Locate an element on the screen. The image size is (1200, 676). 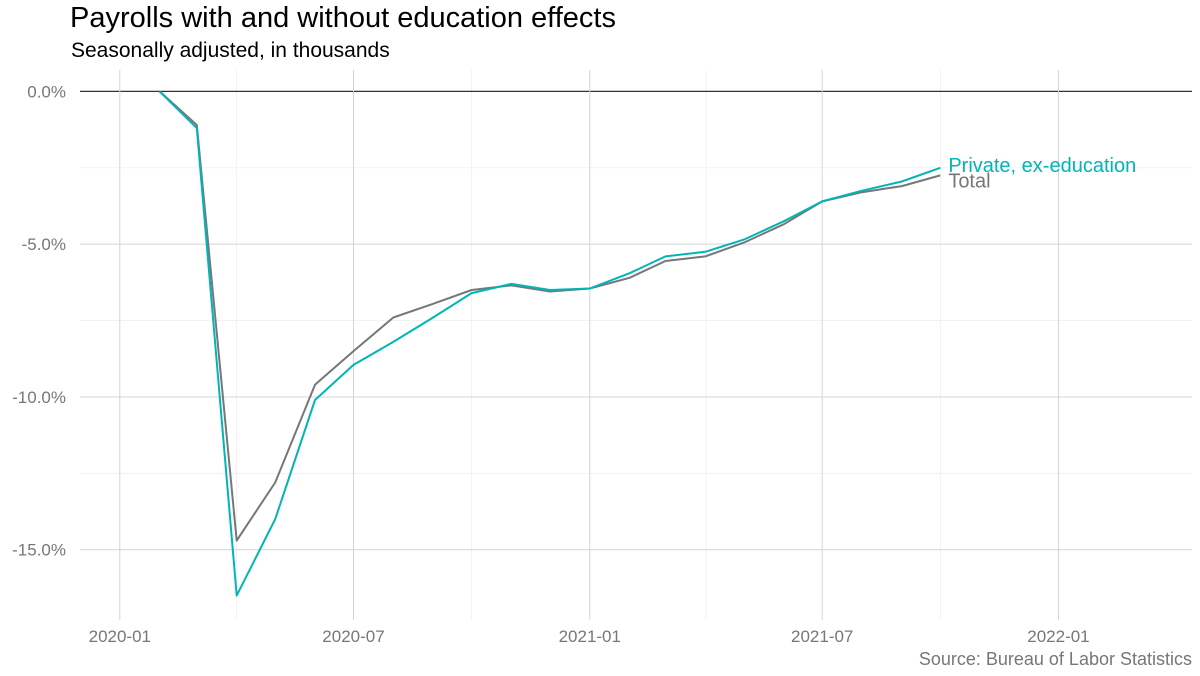
x-tick-label: 2020-07 is located at coordinates (353, 636).